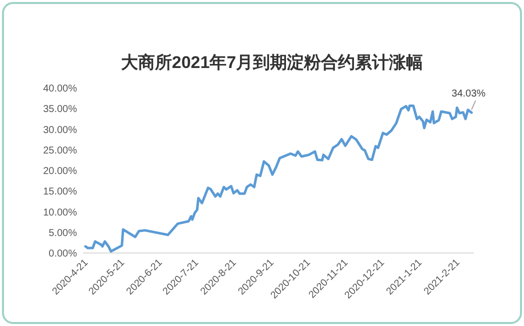 Image resolution: width=524 pixels, height=326 pixels. Describe the element at coordinates (60, 110) in the screenshot. I see `y-tick-label: 35.00%` at that location.